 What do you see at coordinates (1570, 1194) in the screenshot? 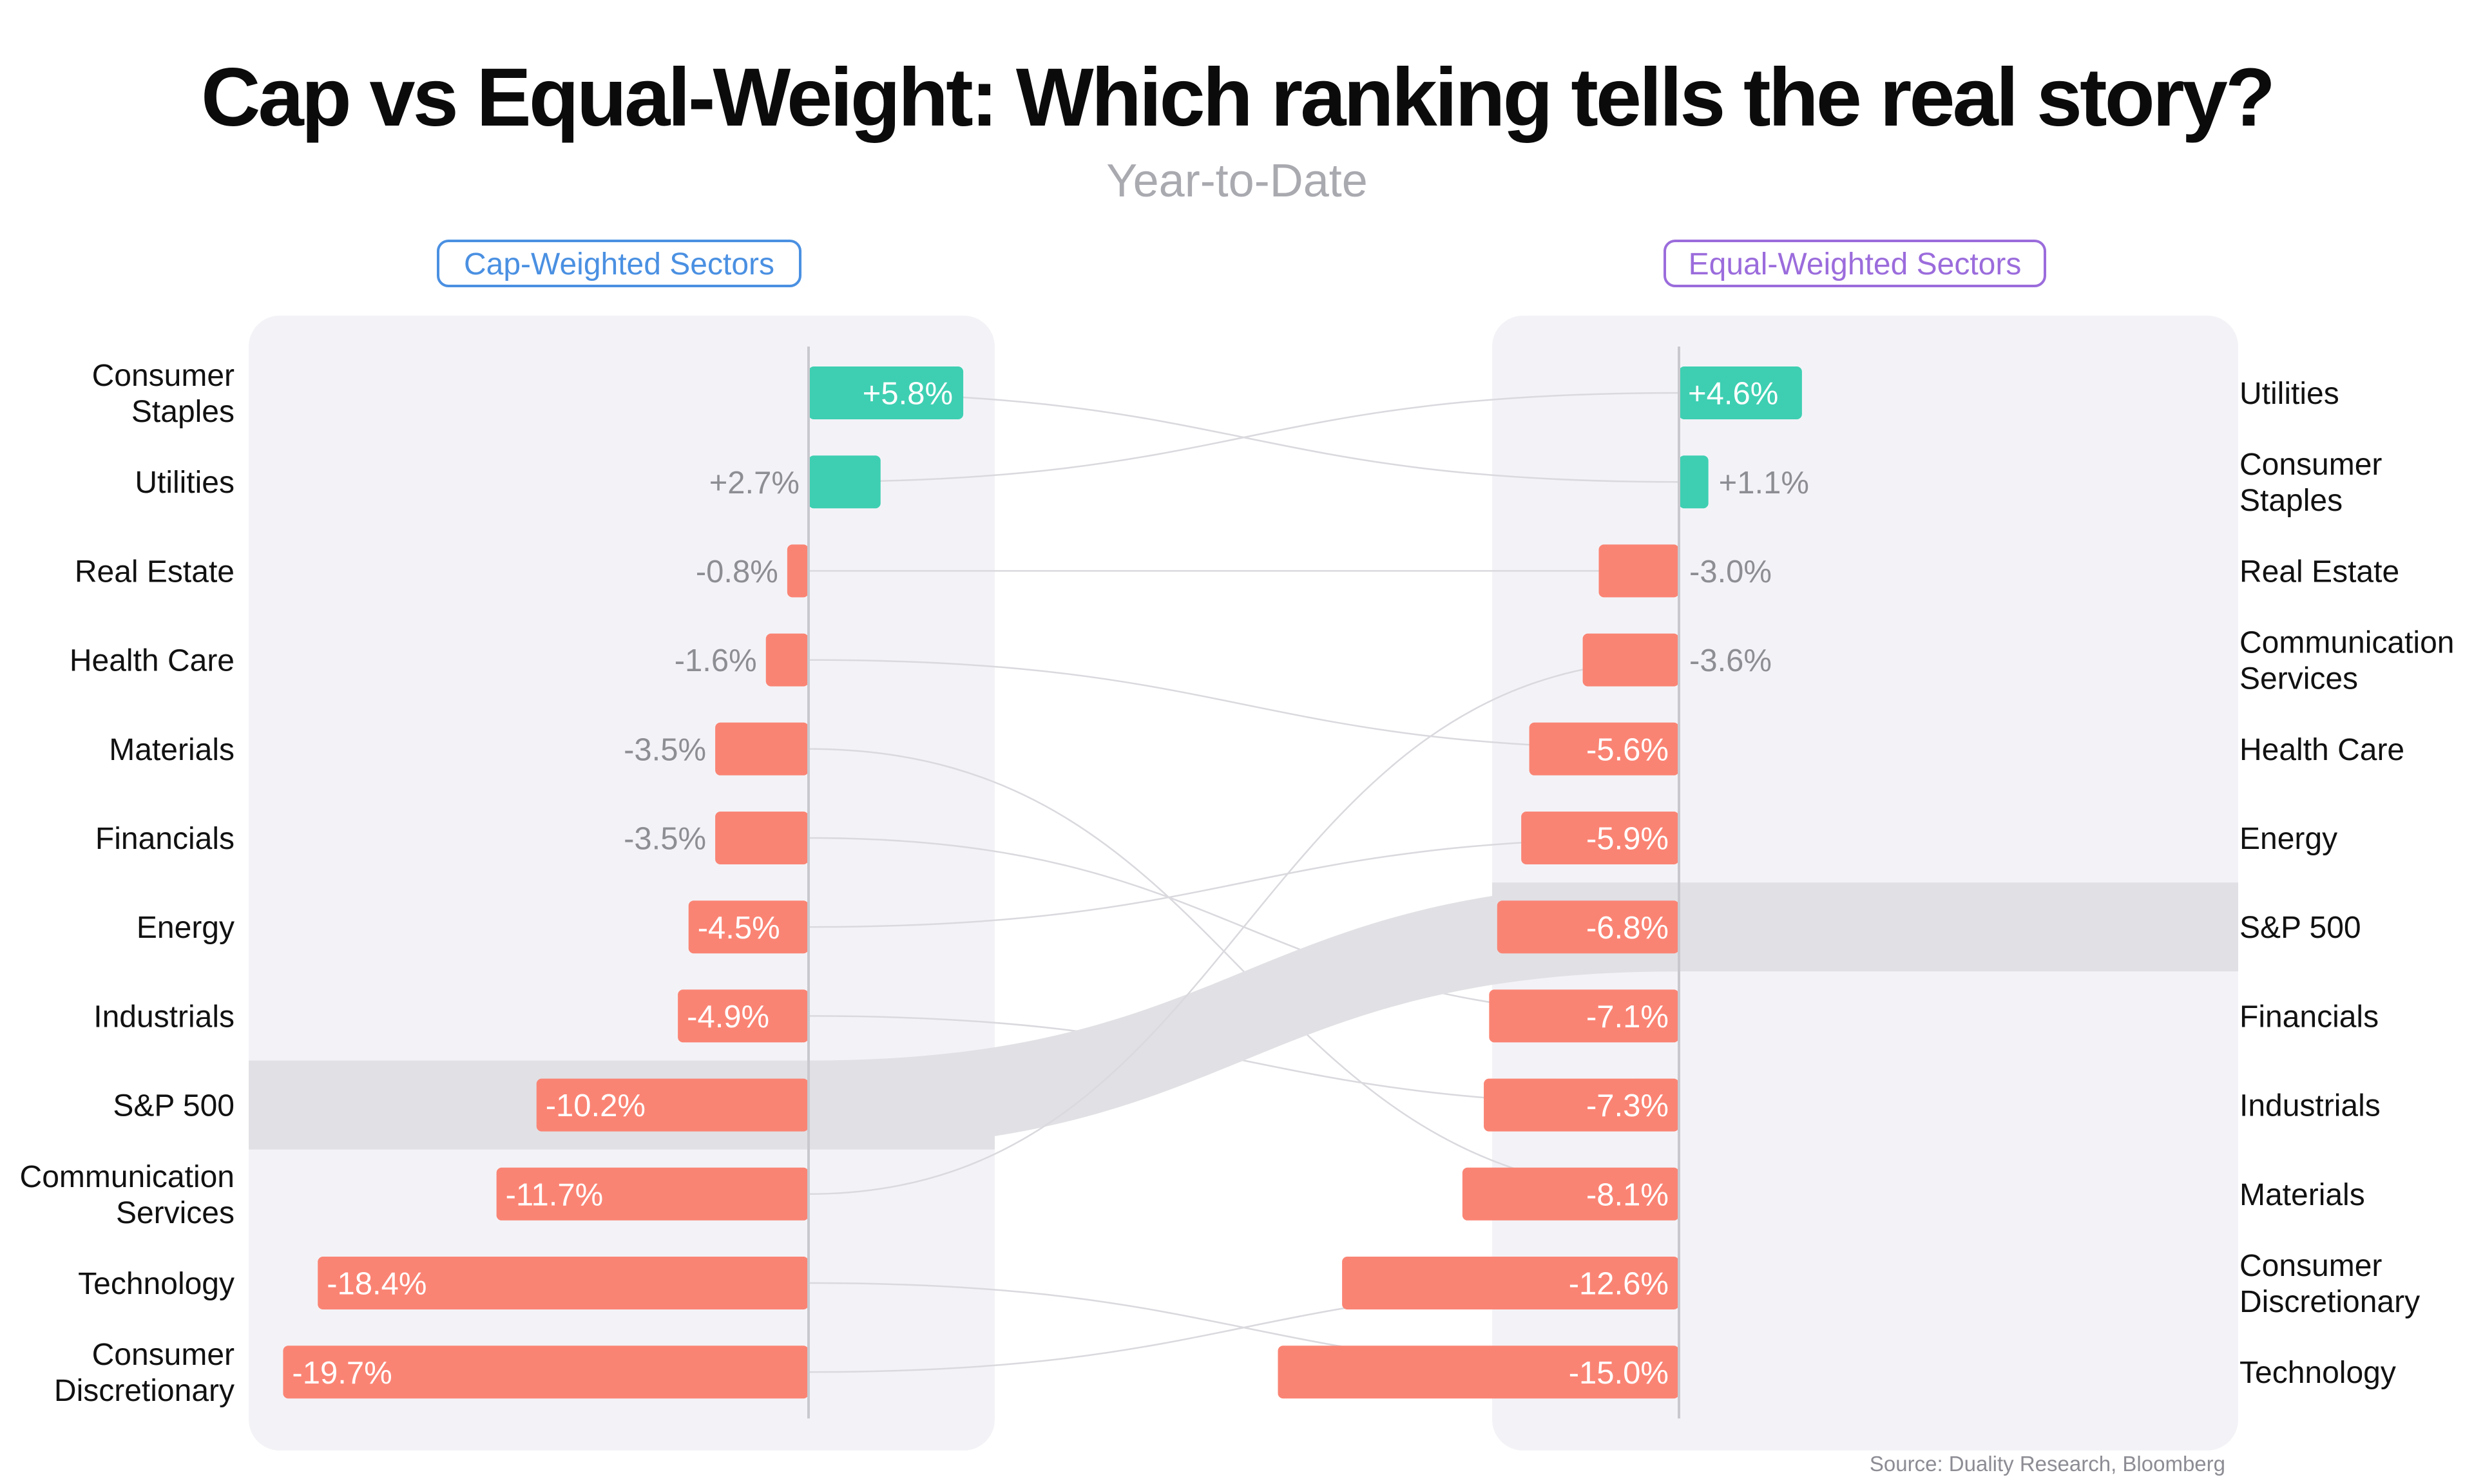
I see `equal-bar-materials` at bounding box center [1570, 1194].